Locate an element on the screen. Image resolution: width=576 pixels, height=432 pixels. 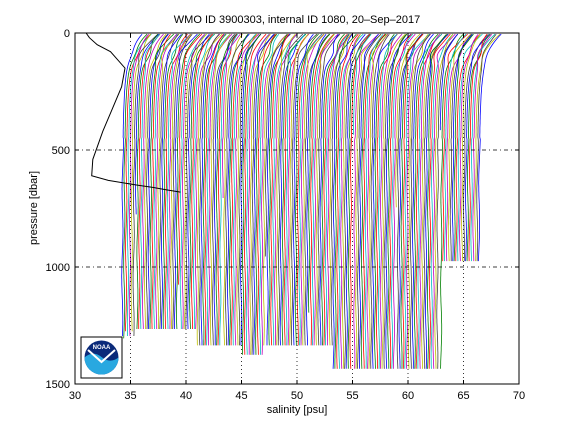
x-tick-label: 35 is located at coordinates (130, 396).